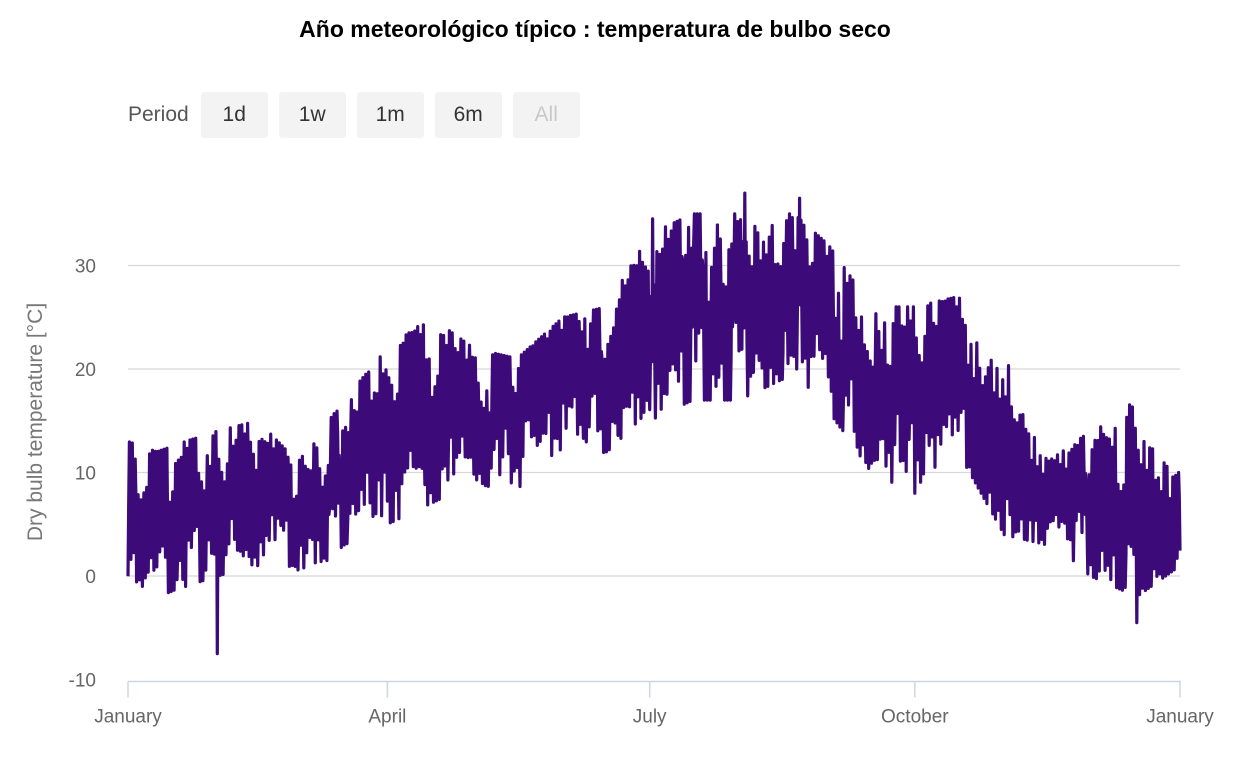 The image size is (1254, 778). What do you see at coordinates (915, 717) in the screenshot?
I see `x-tick-label: October` at bounding box center [915, 717].